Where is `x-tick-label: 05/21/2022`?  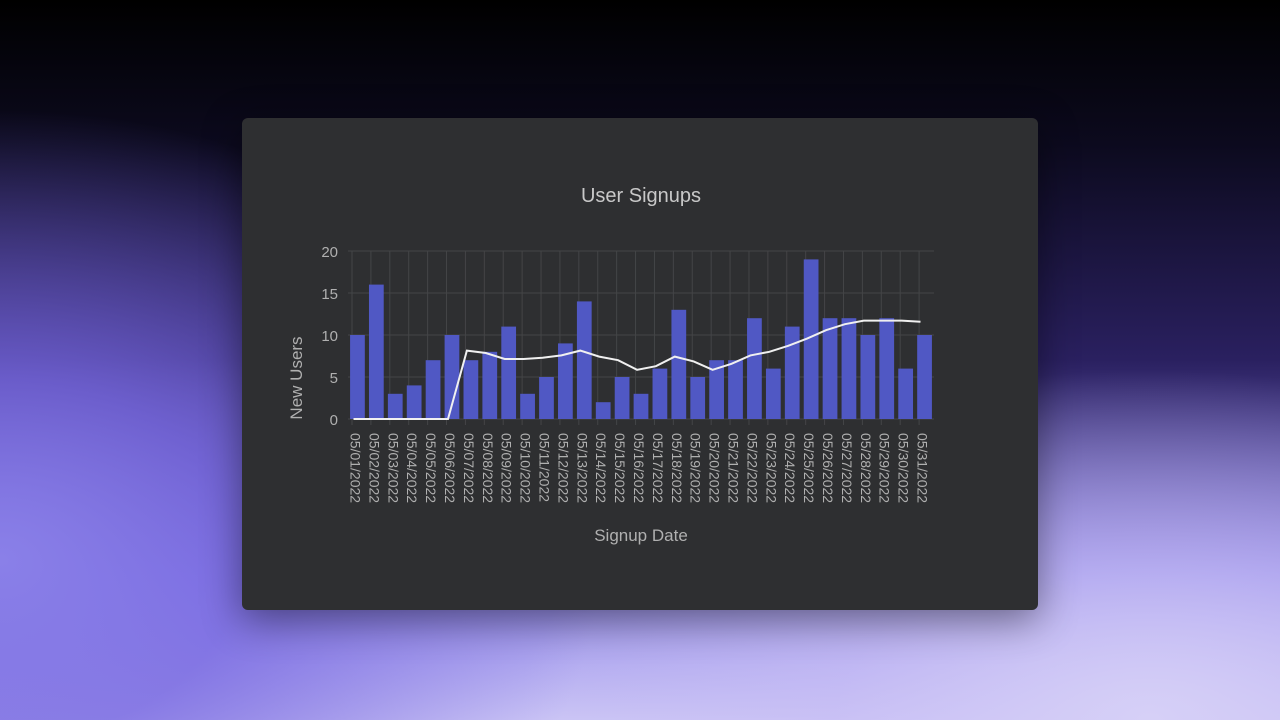 x-tick-label: 05/21/2022 is located at coordinates (734, 468).